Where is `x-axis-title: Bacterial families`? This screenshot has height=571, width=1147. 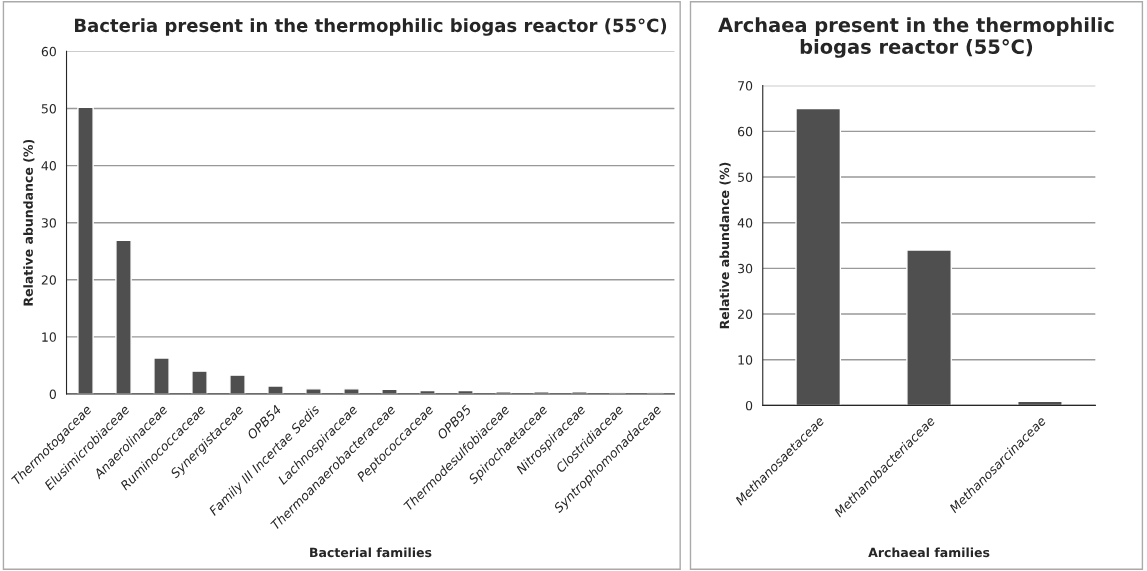
x-axis-title: Bacterial families is located at coordinates (371, 552).